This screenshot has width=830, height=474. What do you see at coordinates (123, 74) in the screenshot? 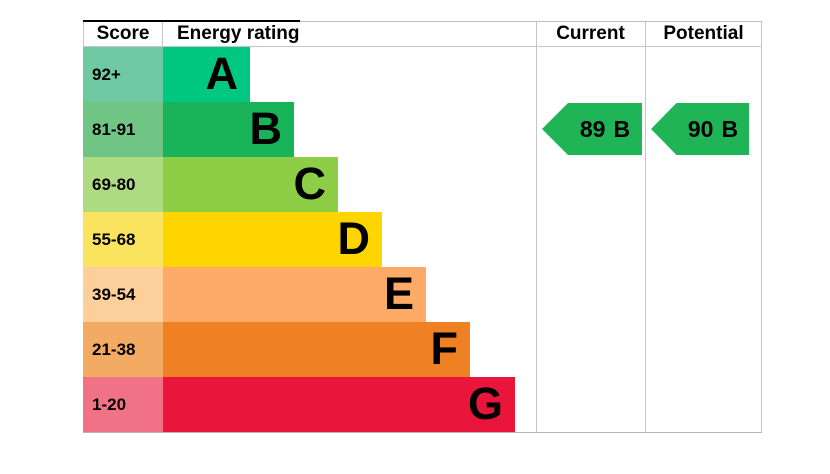
I see `score-range-label-a: 92+` at bounding box center [123, 74].